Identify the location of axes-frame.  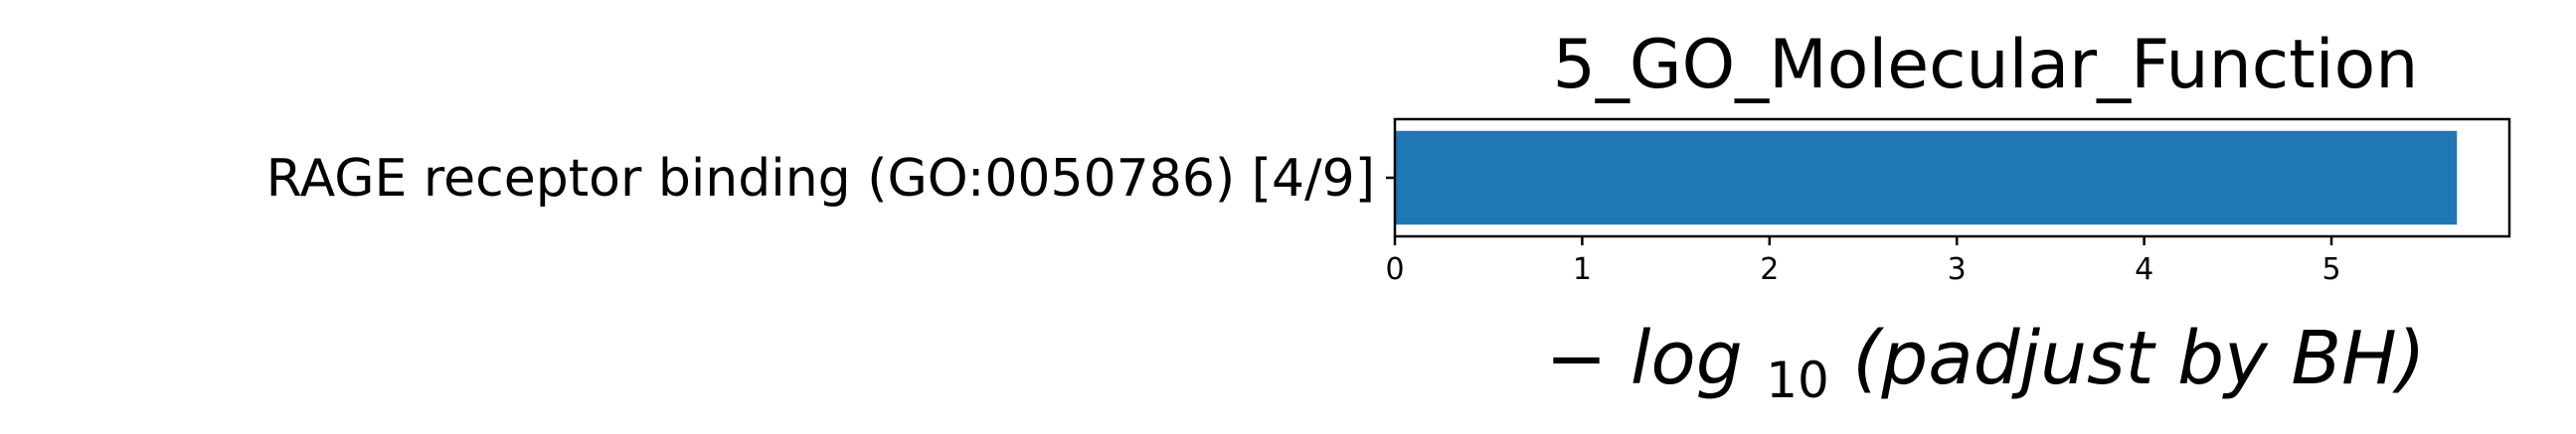
(1952, 177).